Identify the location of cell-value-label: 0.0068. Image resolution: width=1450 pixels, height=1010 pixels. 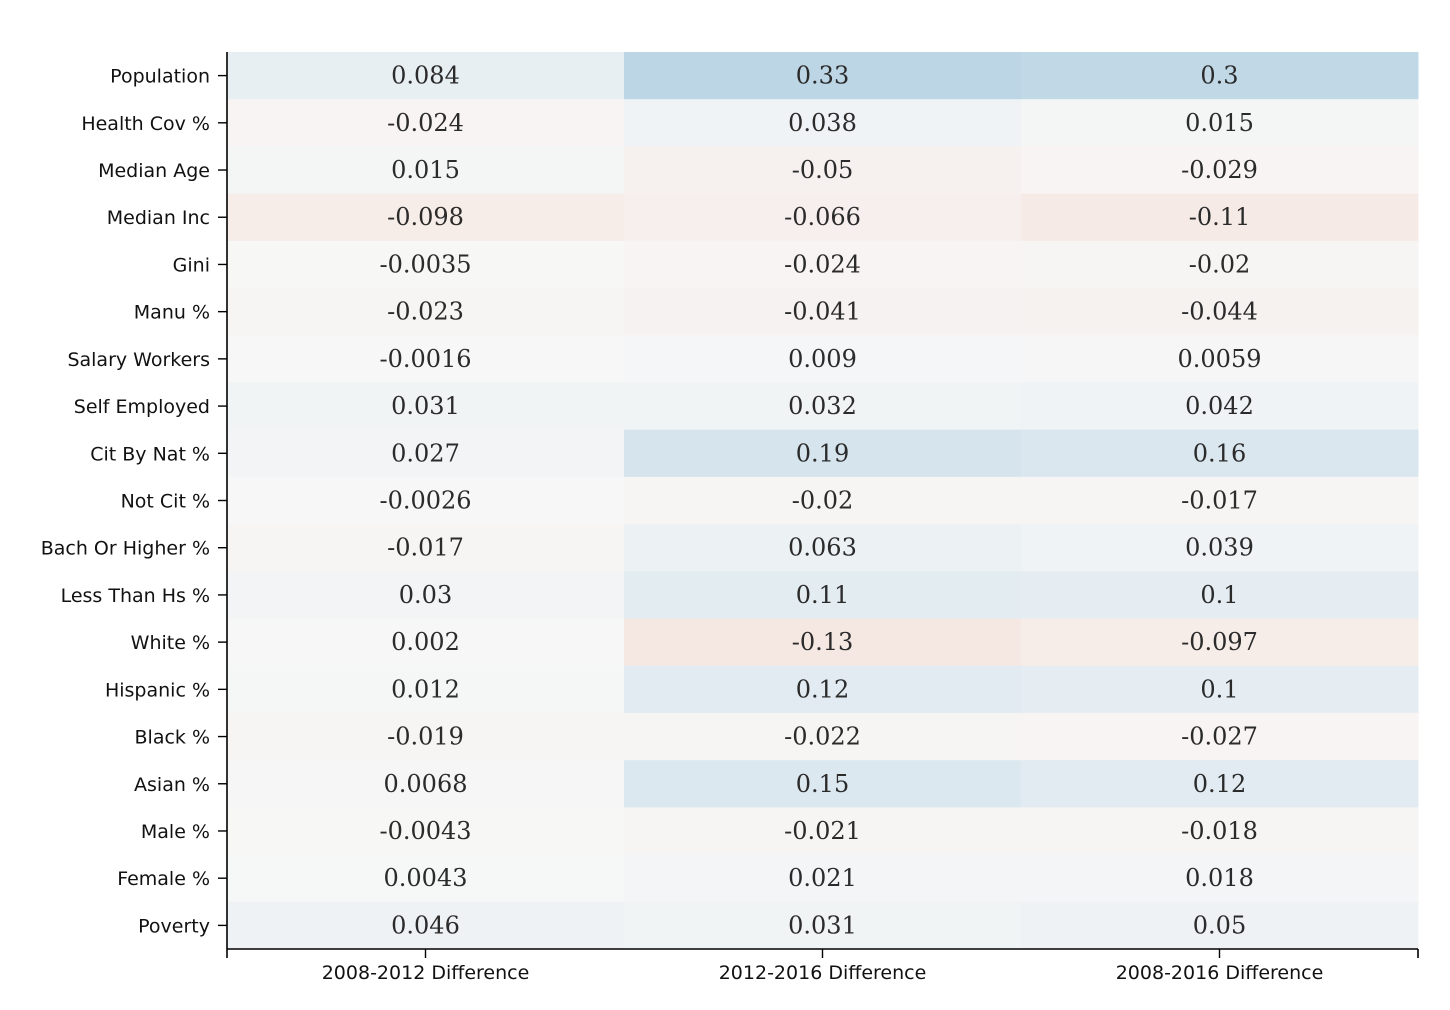
(426, 784).